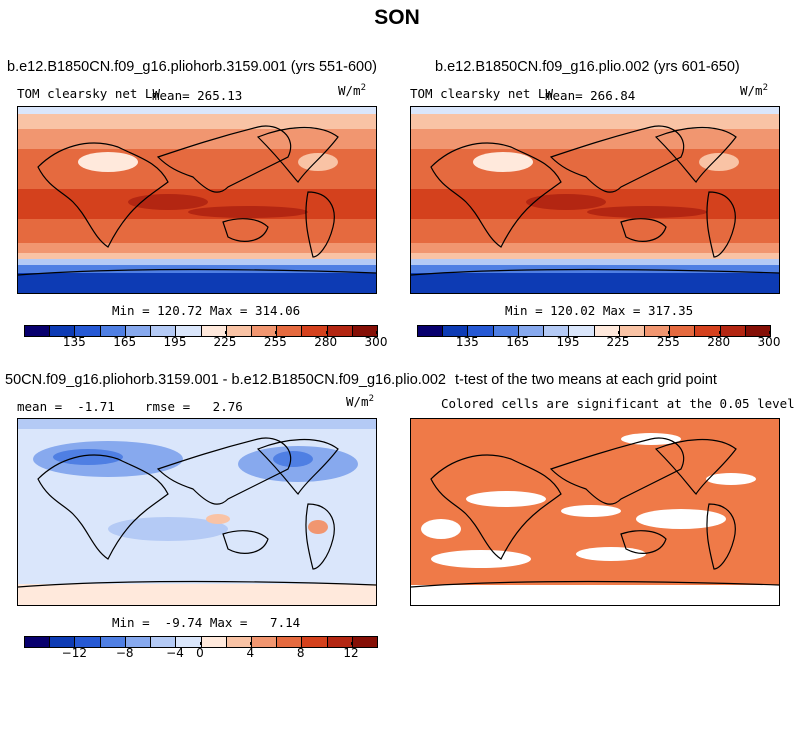  Describe the element at coordinates (360, 402) in the screenshot. I see `panel3-units: W/m2` at that location.